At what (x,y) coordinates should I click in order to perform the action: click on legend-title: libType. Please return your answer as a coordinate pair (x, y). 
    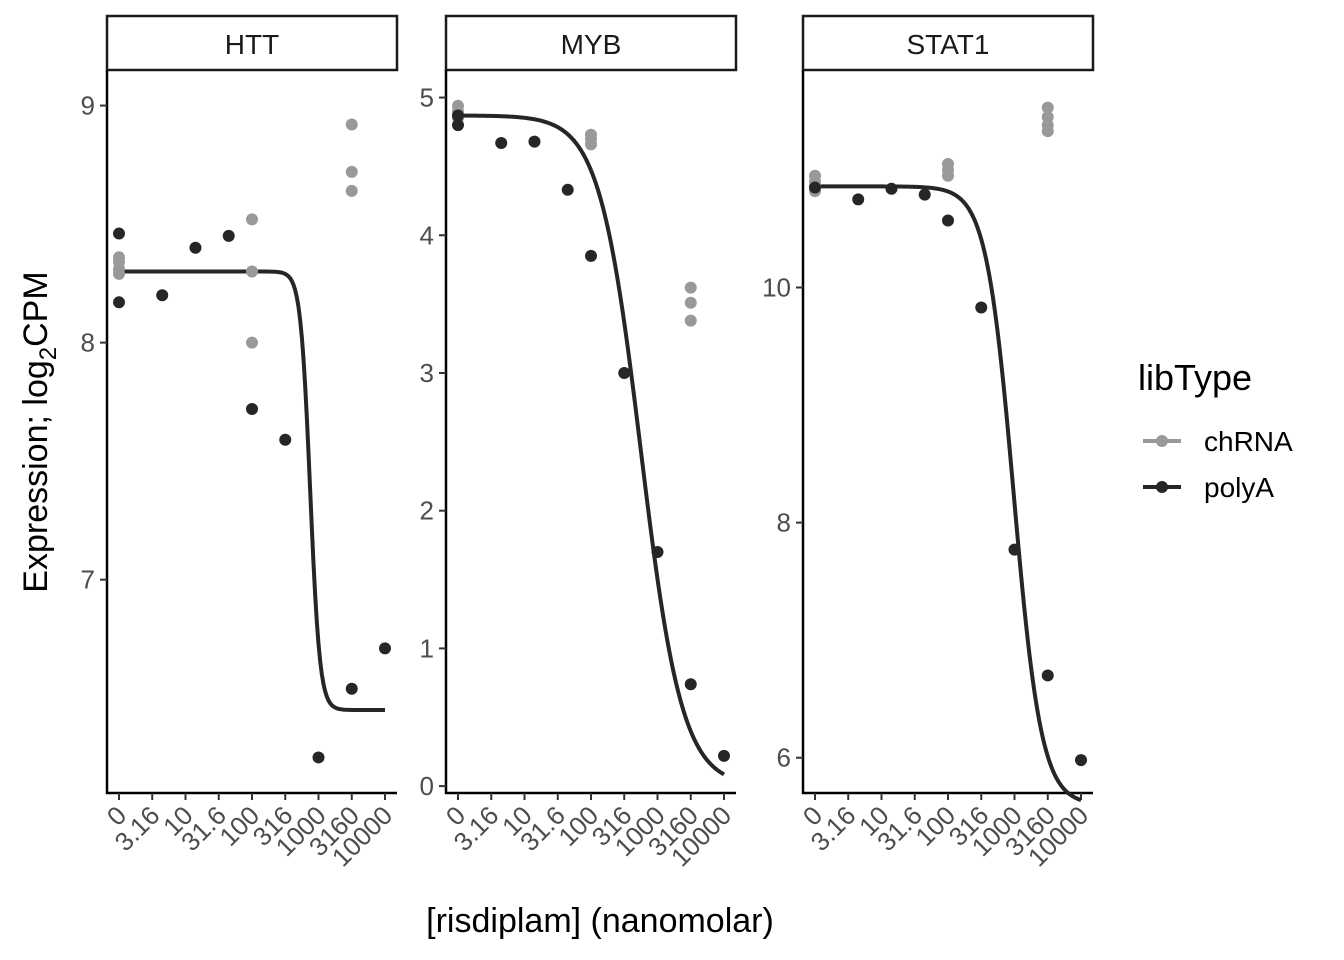
    Looking at the image, I should click on (1195, 377).